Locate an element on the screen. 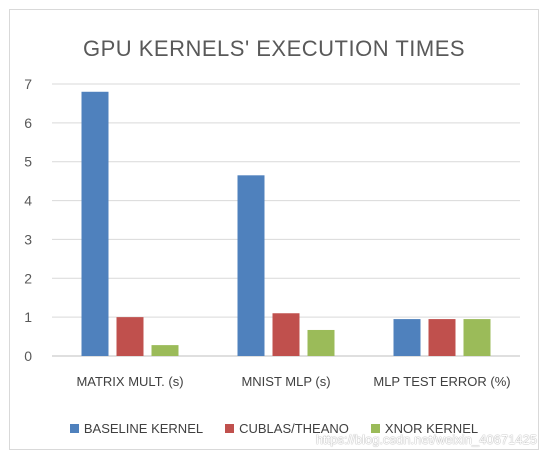 Image resolution: width=549 pixels, height=460 pixels. legend-item: CUBLAS/THEANO is located at coordinates (287, 428).